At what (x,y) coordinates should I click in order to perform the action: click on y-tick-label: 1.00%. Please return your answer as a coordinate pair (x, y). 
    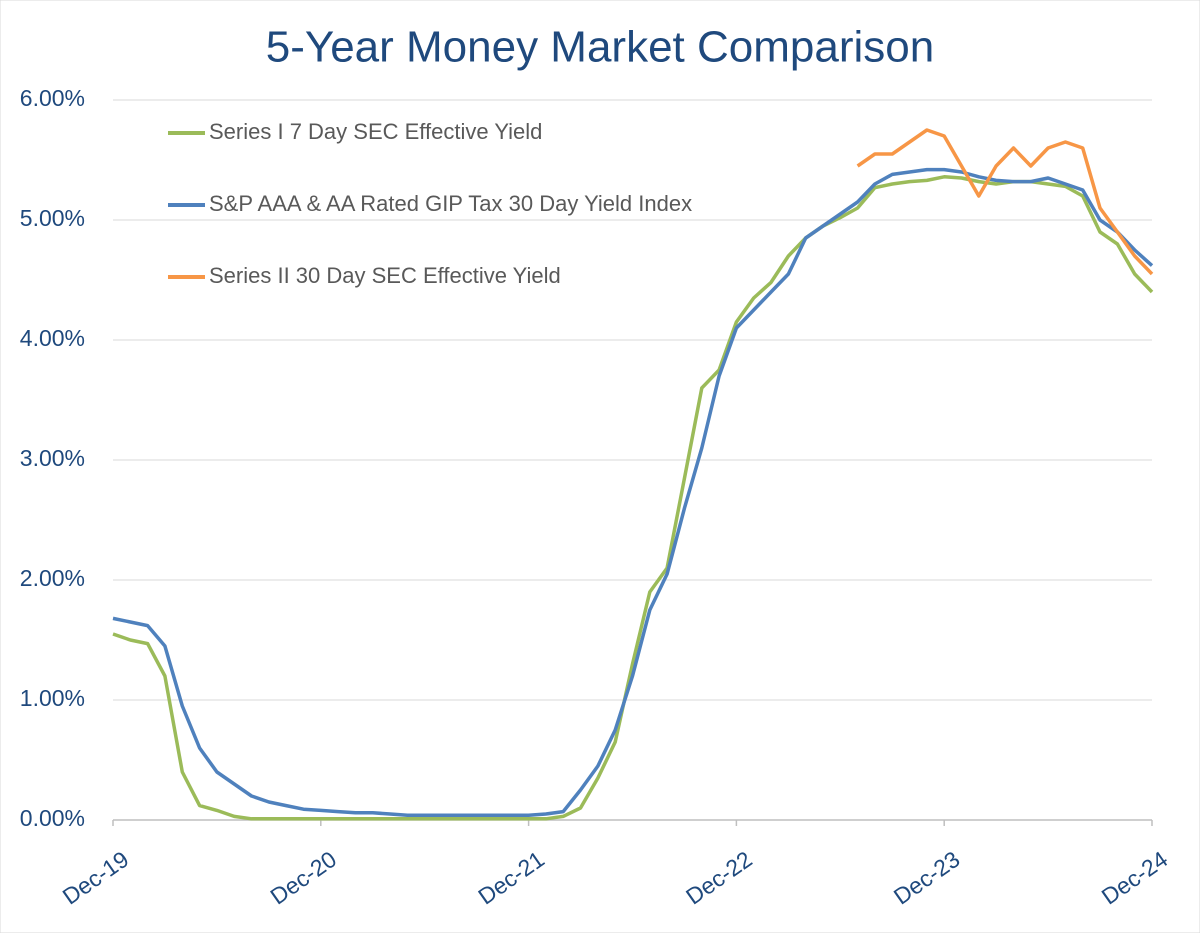
    Looking at the image, I should click on (52, 698).